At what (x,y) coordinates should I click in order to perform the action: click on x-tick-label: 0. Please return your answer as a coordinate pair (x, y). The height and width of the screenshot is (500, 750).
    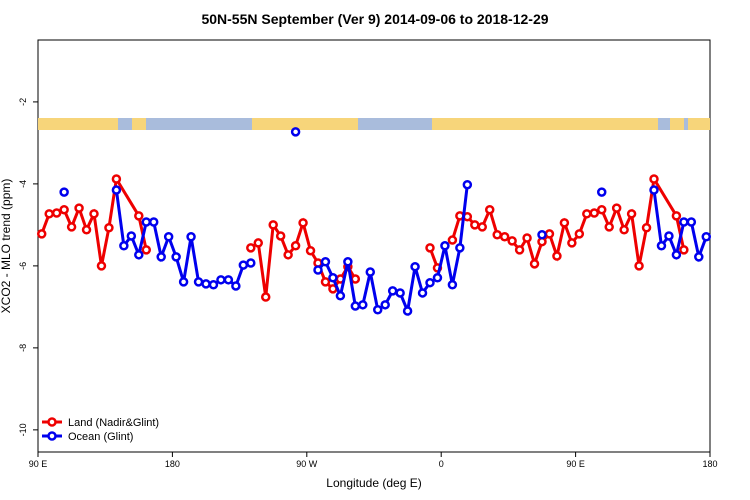
    Looking at the image, I should click on (441, 464).